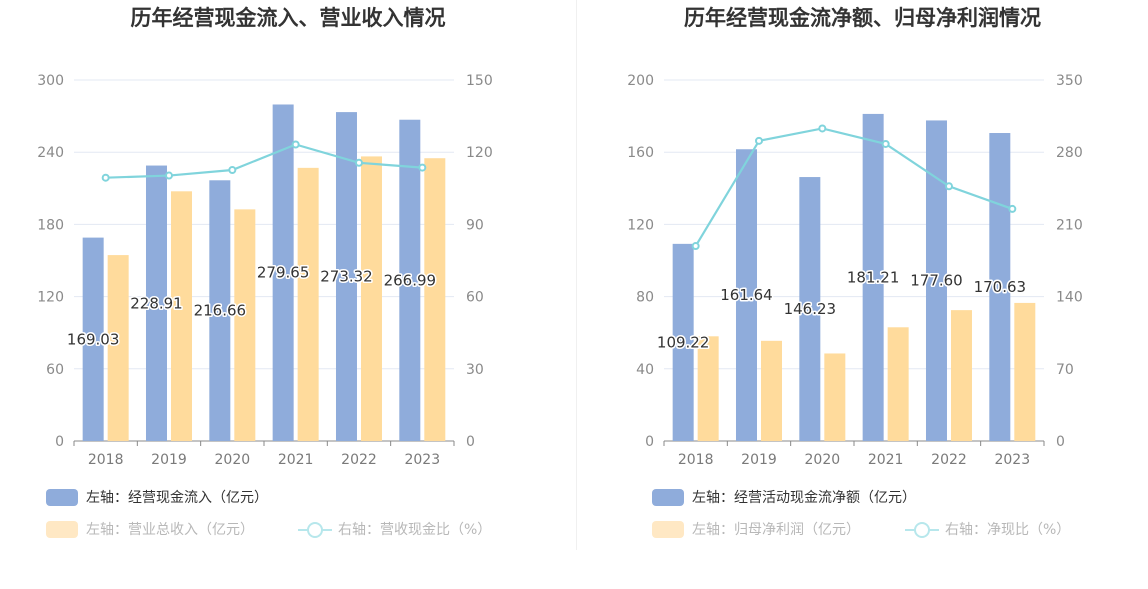 The width and height of the screenshot is (1148, 589). I want to click on y-left-tick-label: 40, so click(645, 370).